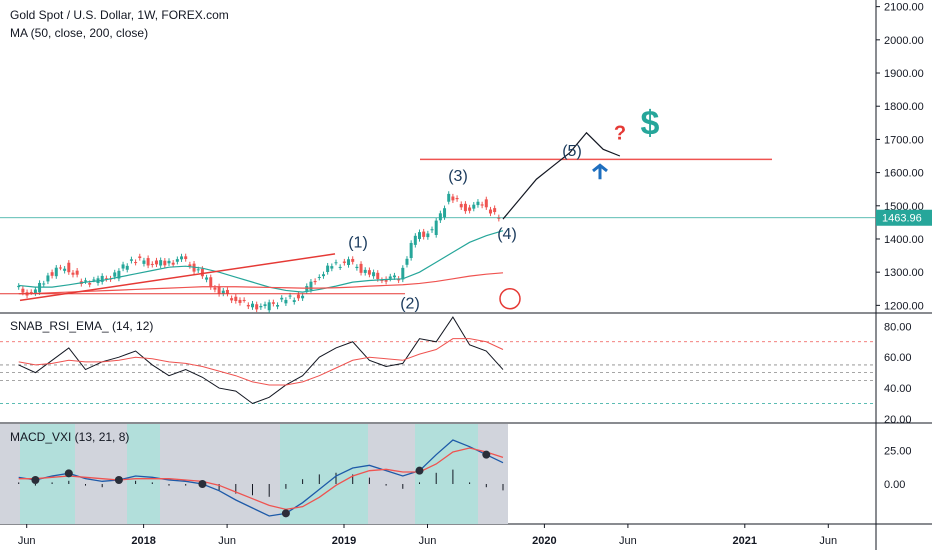 The width and height of the screenshot is (932, 550). What do you see at coordinates (898, 389) in the screenshot?
I see `rsi-tick-label: 40.00` at bounding box center [898, 389].